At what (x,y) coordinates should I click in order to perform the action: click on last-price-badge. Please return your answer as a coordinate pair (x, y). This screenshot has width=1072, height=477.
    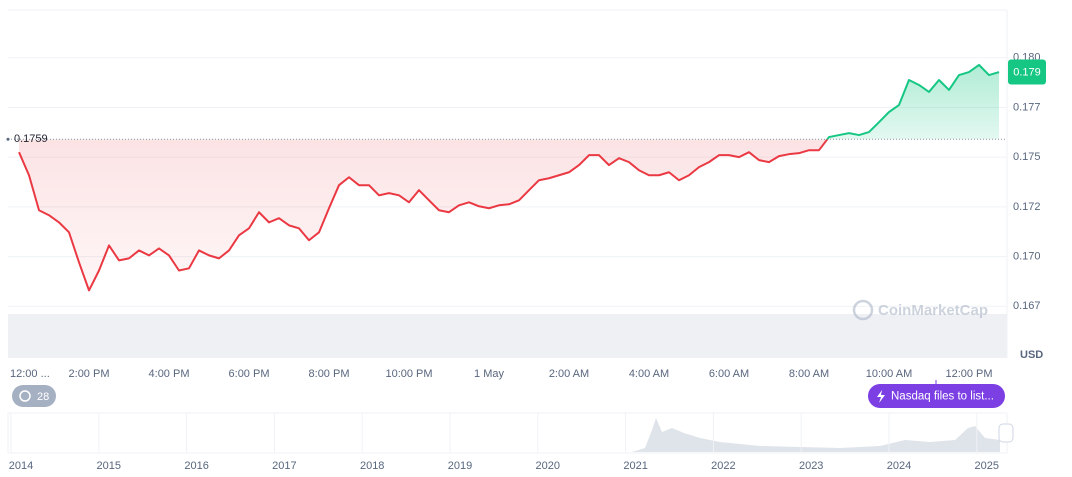
    Looking at the image, I should click on (1027, 72).